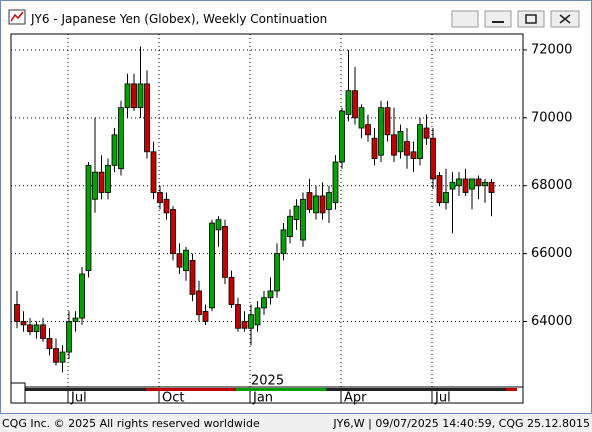 The image size is (592, 432). What do you see at coordinates (551, 49) in the screenshot?
I see `y-tick-label: 72000` at bounding box center [551, 49].